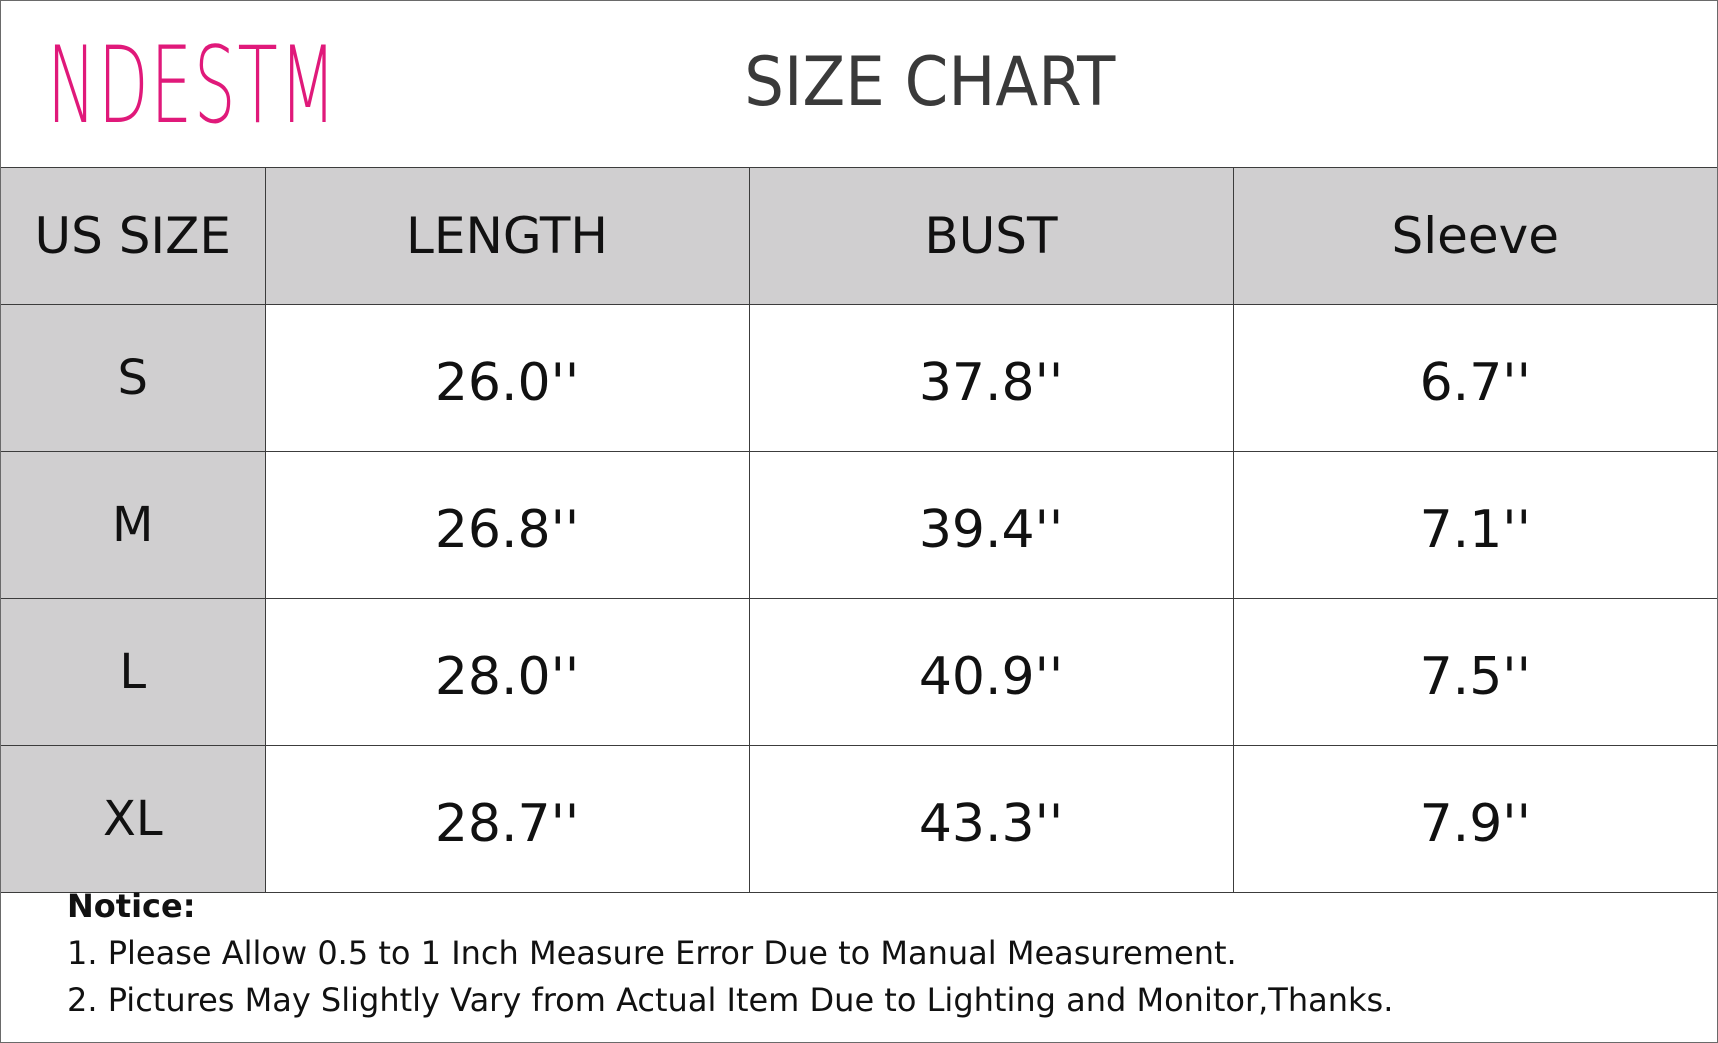 The image size is (1718, 1043). I want to click on table-row: XL 28.7'' 43.3'' 7.9'', so click(859, 819).